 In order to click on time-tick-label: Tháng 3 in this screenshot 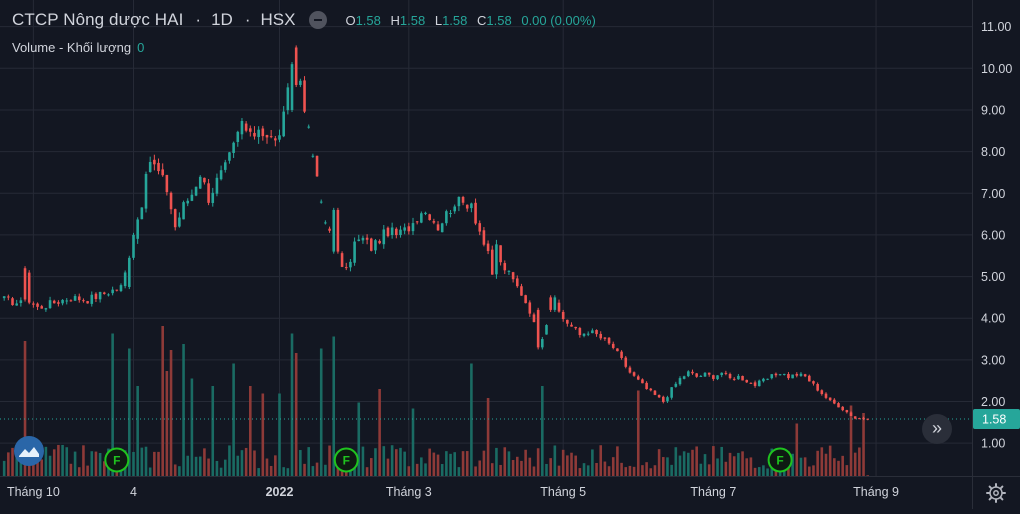, I will do `click(409, 492)`.